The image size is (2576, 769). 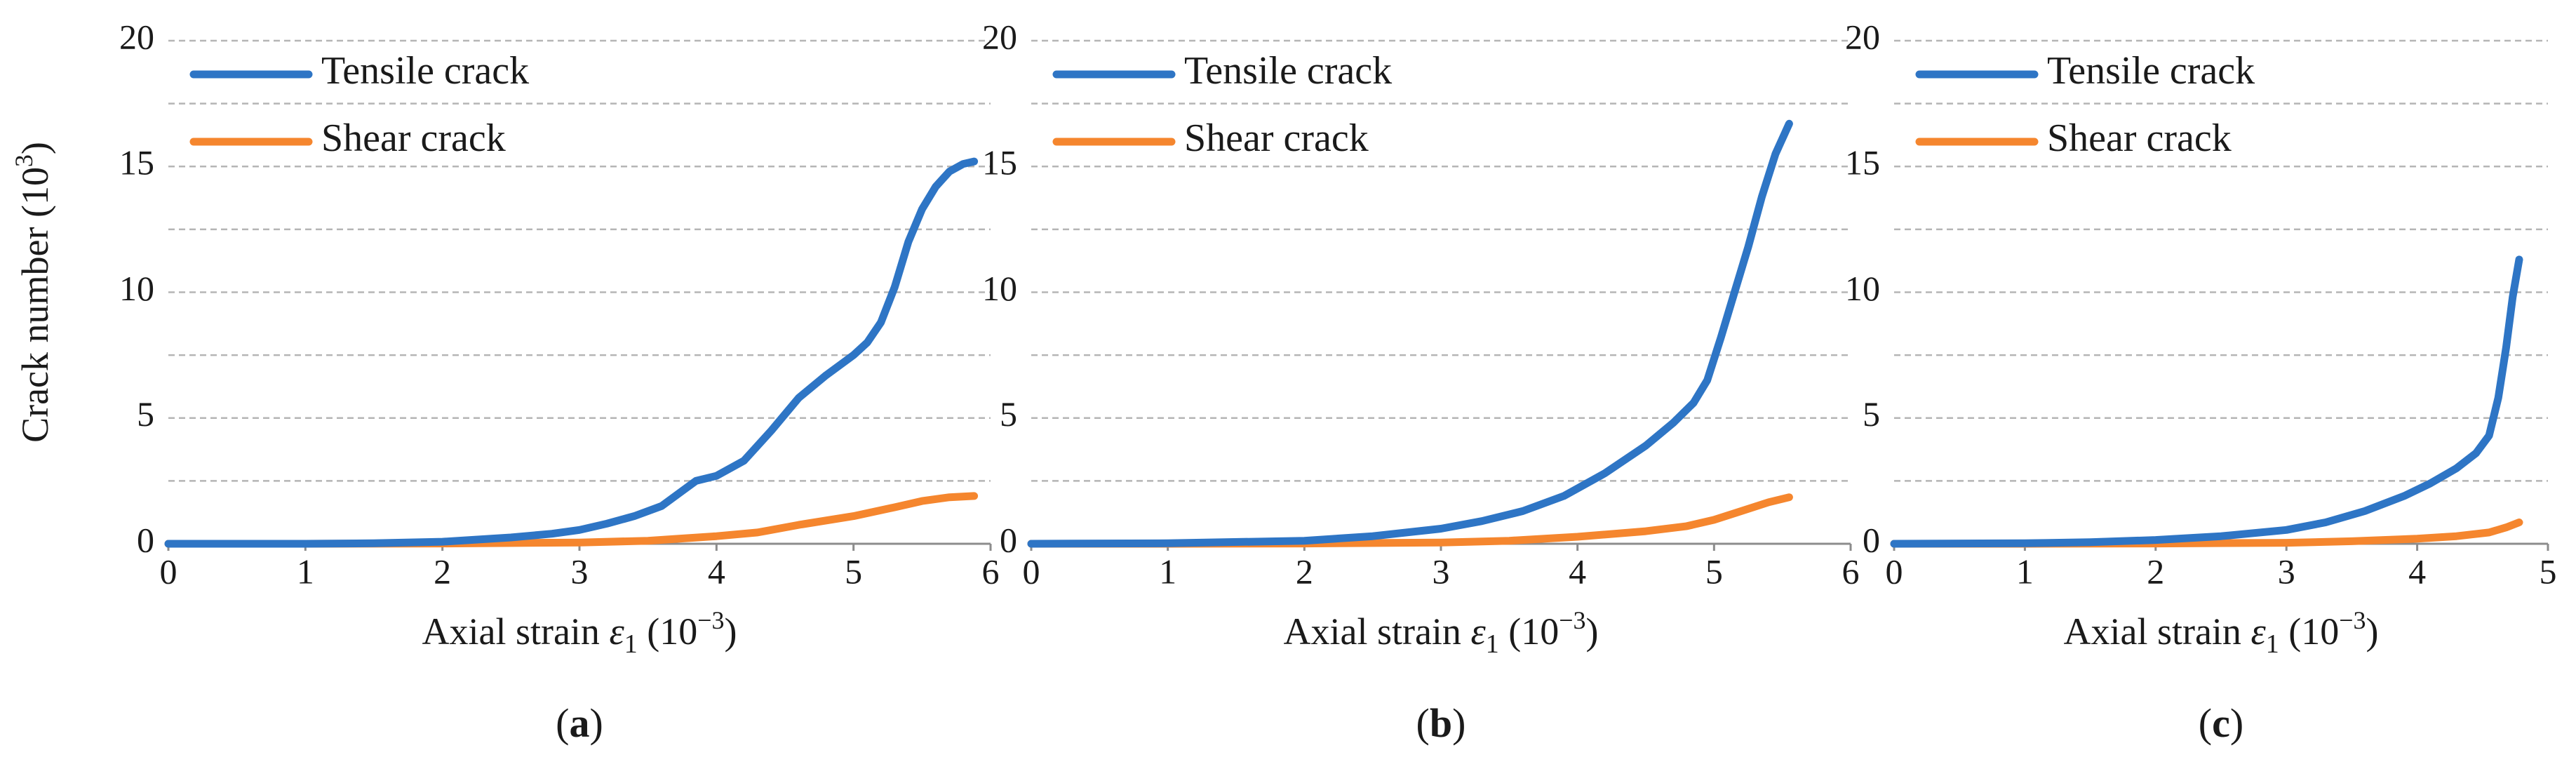 What do you see at coordinates (35, 305) in the screenshot?
I see `y-axis-title-main: Crack number (10` at bounding box center [35, 305].